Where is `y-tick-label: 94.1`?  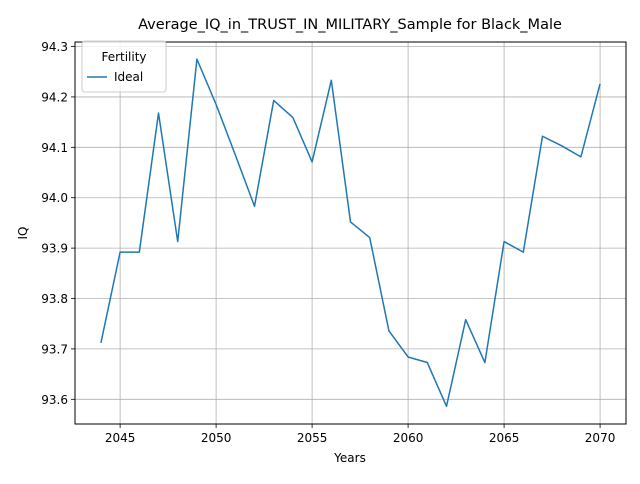 y-tick-label: 94.1 is located at coordinates (54, 148).